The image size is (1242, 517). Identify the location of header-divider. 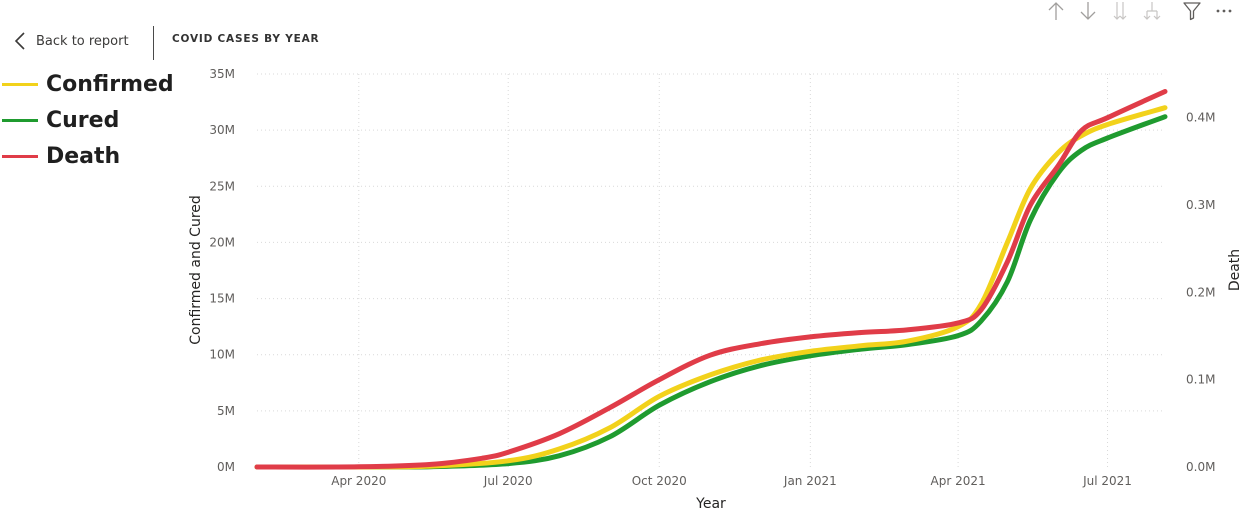
(153, 43).